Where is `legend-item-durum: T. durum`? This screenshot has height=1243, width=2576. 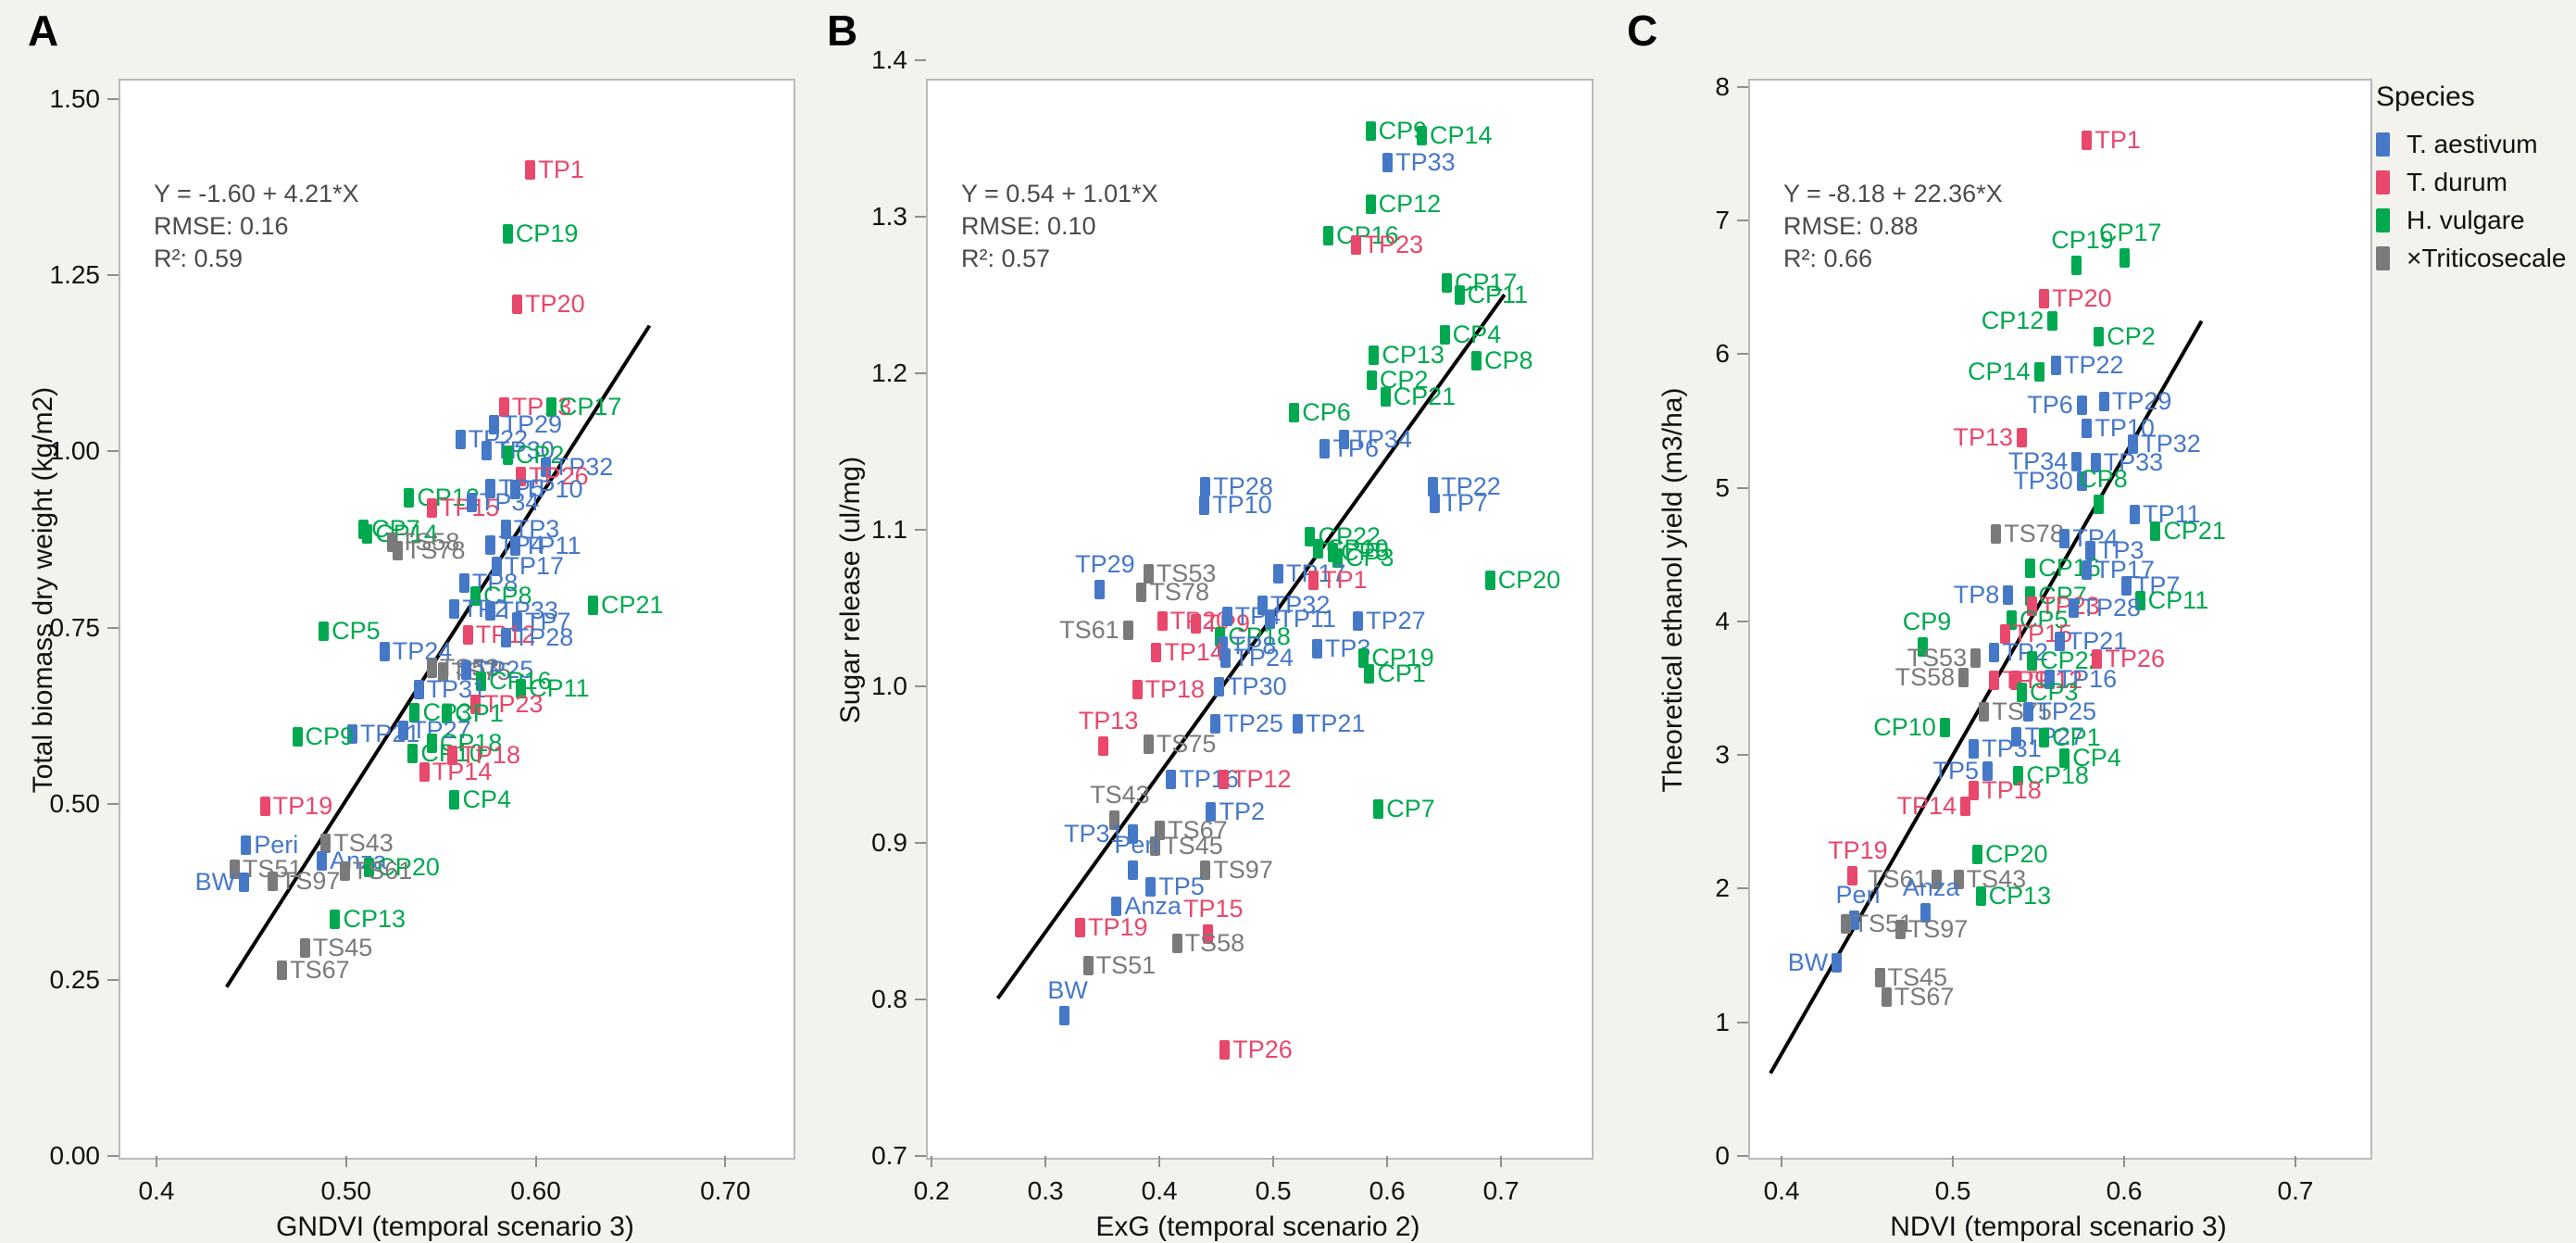
legend-item-durum: T. durum is located at coordinates (2476, 182).